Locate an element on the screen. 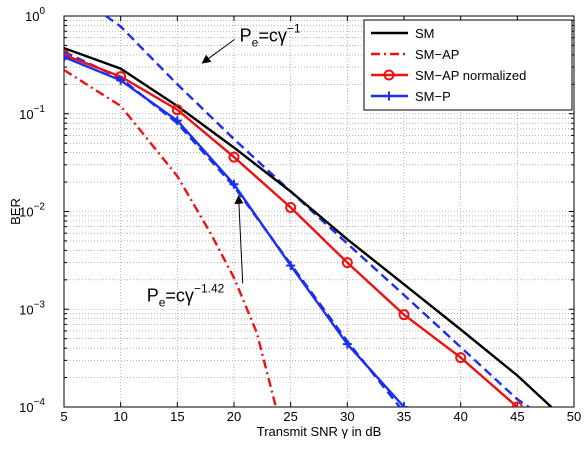 The width and height of the screenshot is (584, 452). y-axis-label: BER is located at coordinates (15, 211).